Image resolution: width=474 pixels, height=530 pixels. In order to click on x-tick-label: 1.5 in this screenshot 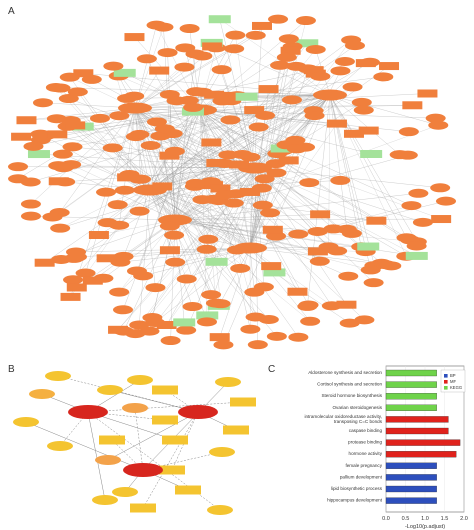, I will do `click(445, 519)`.